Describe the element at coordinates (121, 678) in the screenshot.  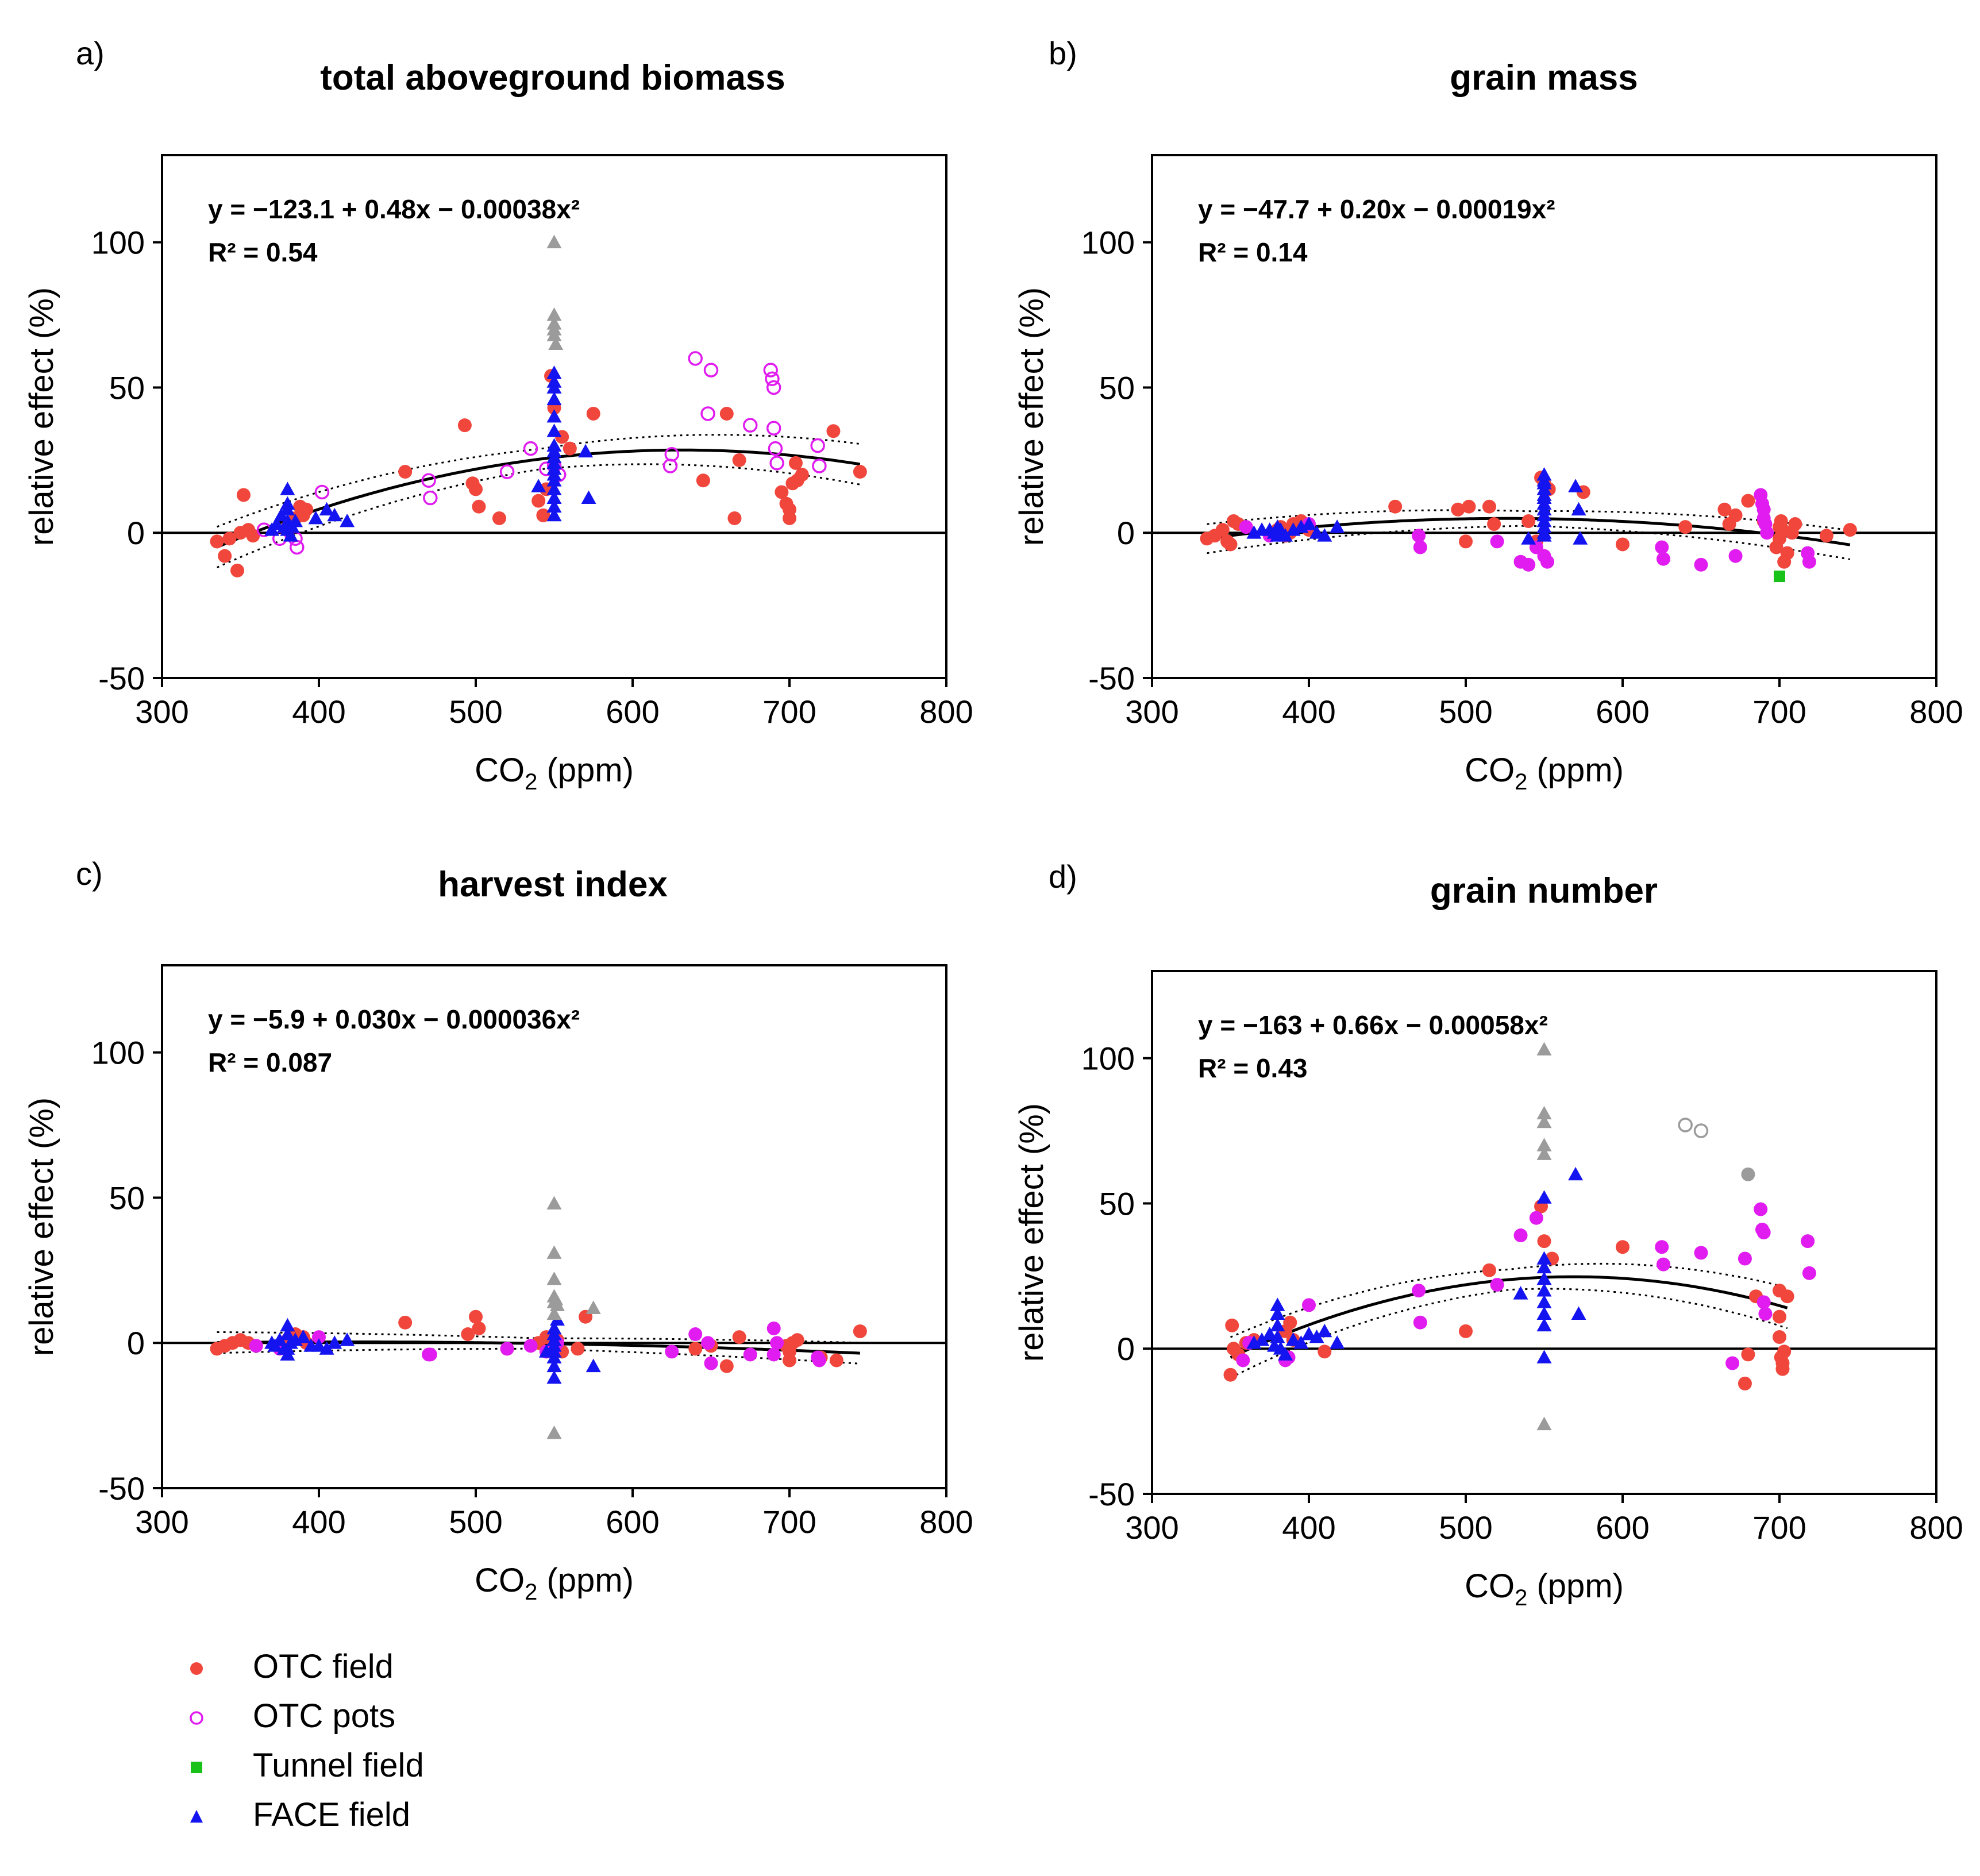
I see `y-tick-label: -50` at that location.